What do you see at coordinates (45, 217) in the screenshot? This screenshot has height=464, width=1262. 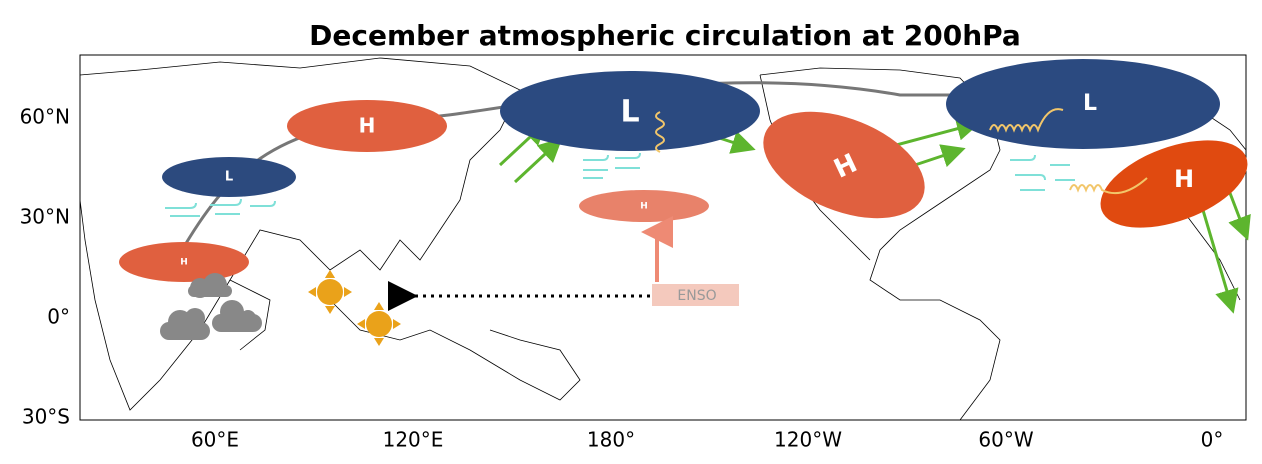 I see `lat-tick-label: 30°N` at bounding box center [45, 217].